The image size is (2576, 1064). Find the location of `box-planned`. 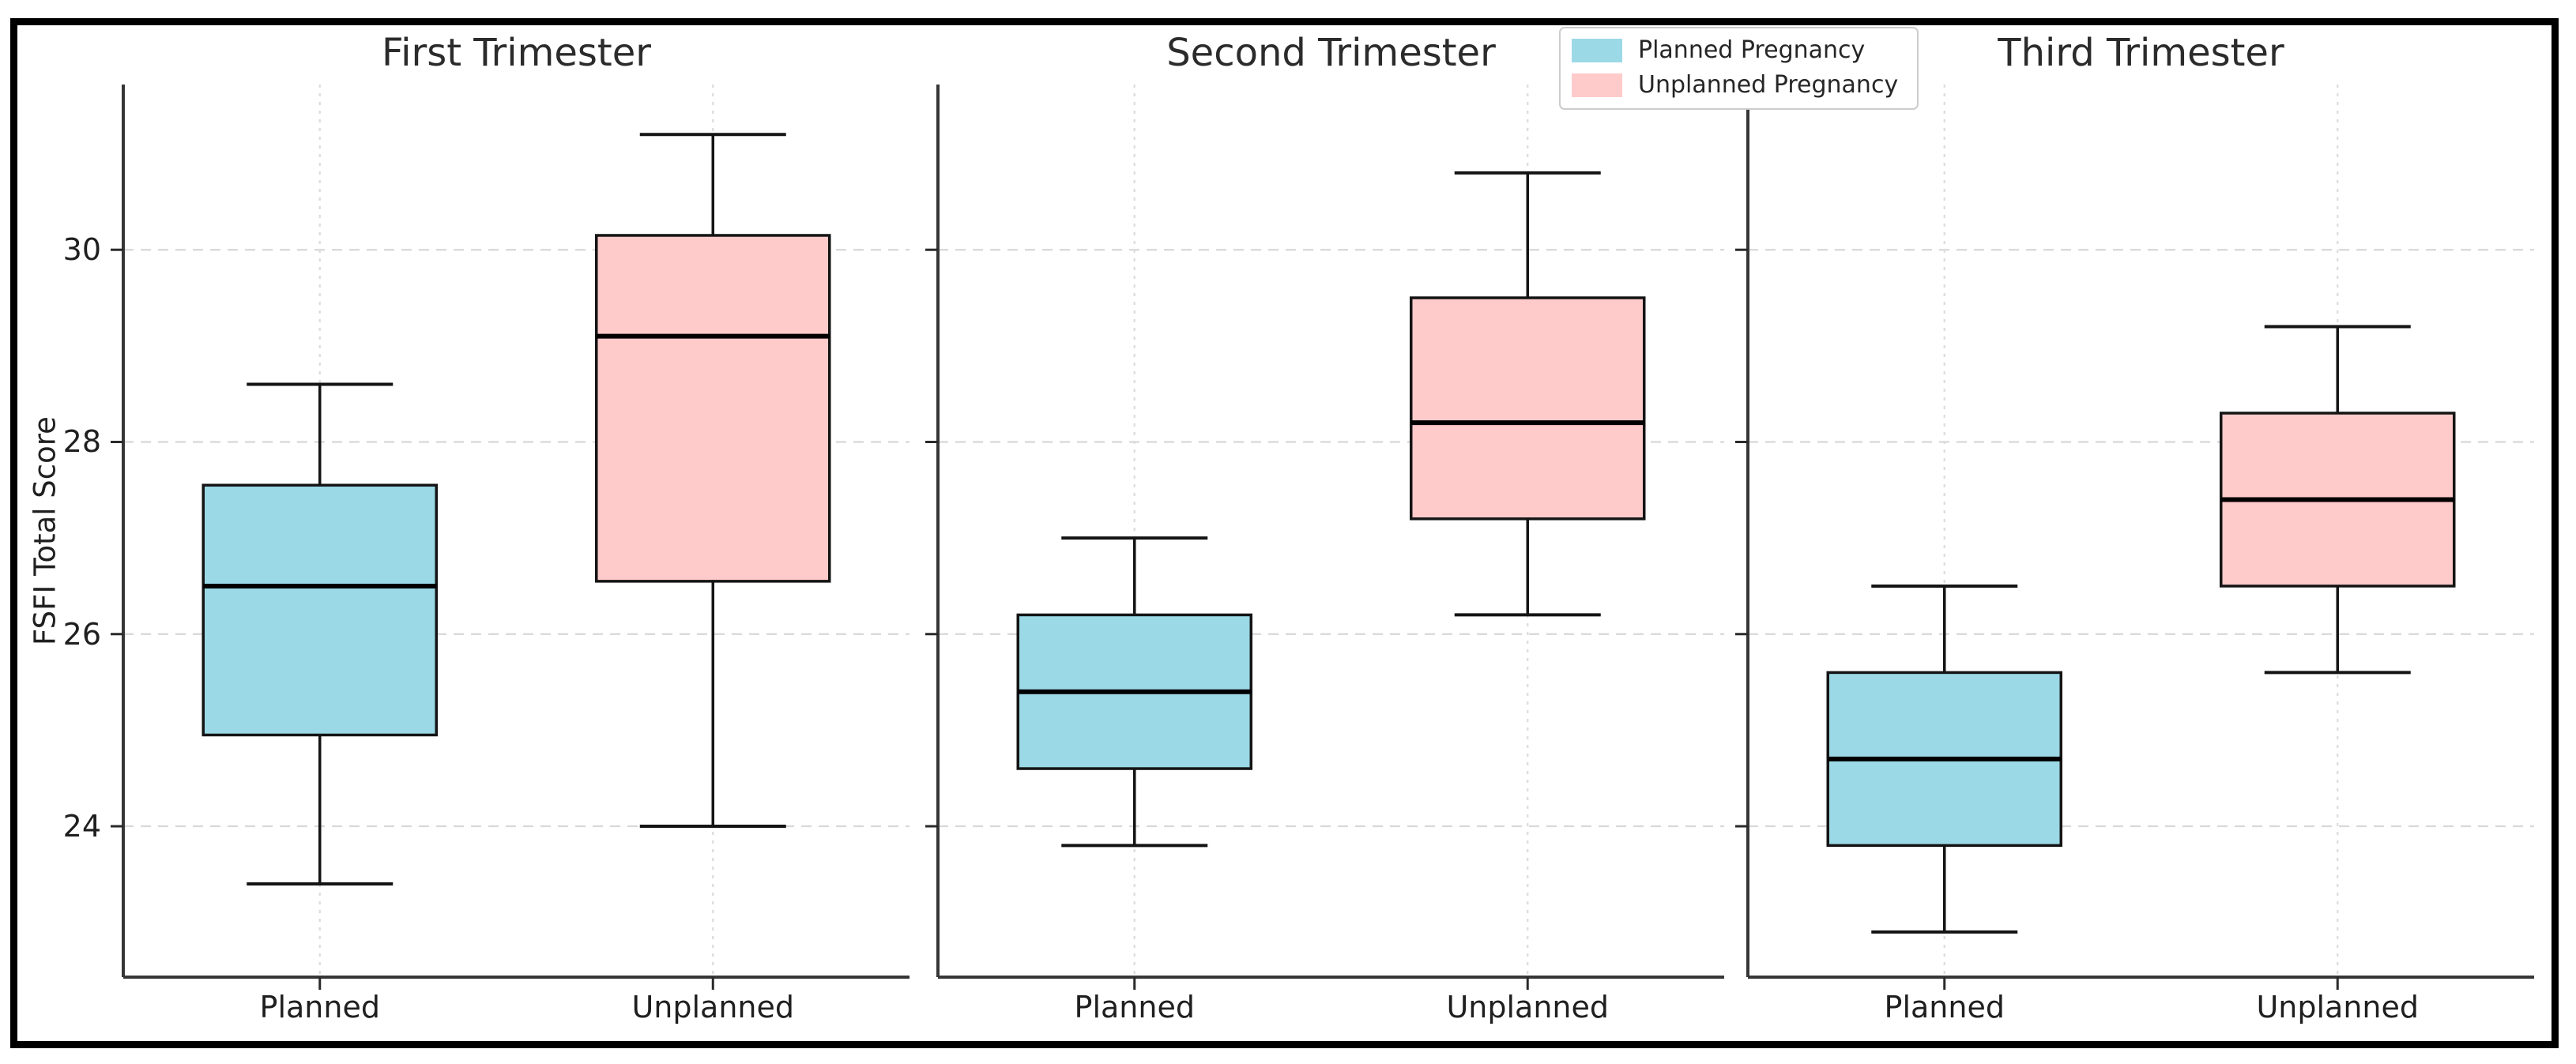

box-planned is located at coordinates (319, 610).